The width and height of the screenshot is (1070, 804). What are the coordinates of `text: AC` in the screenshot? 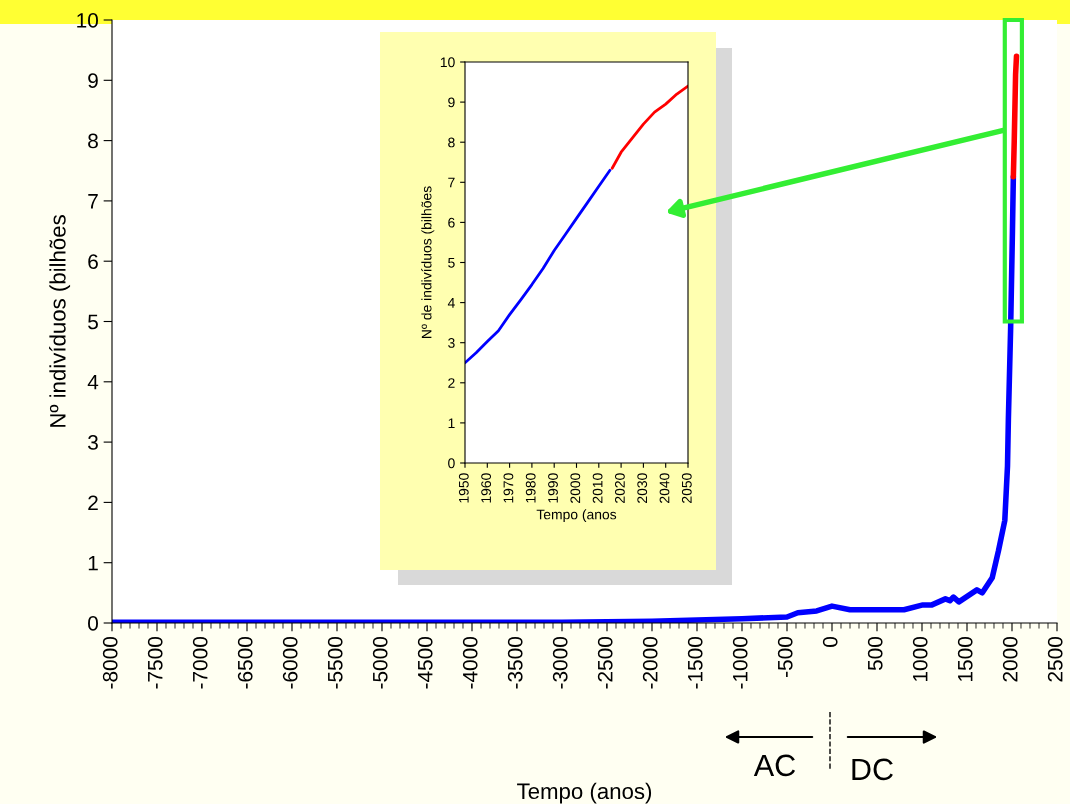 It's located at (774, 765).